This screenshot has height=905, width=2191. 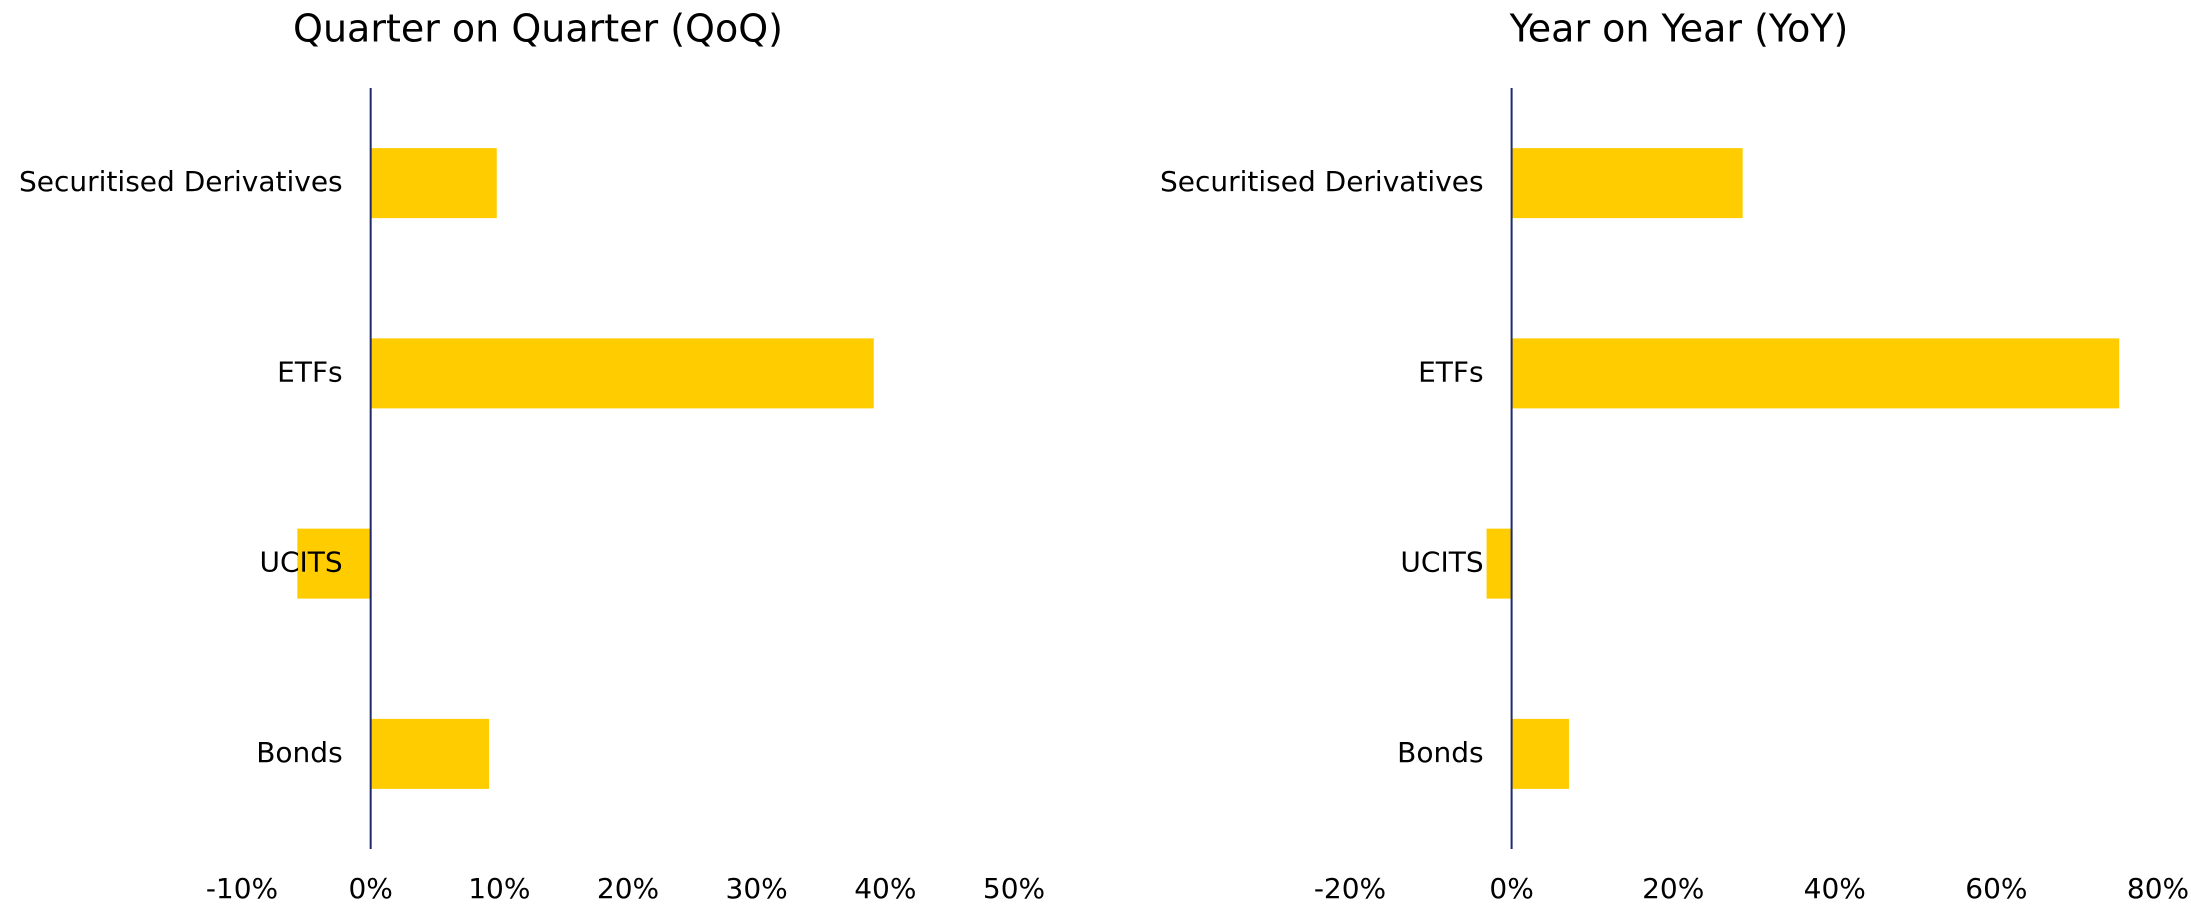 What do you see at coordinates (1350, 888) in the screenshot?
I see `x-tick-label: -20%` at bounding box center [1350, 888].